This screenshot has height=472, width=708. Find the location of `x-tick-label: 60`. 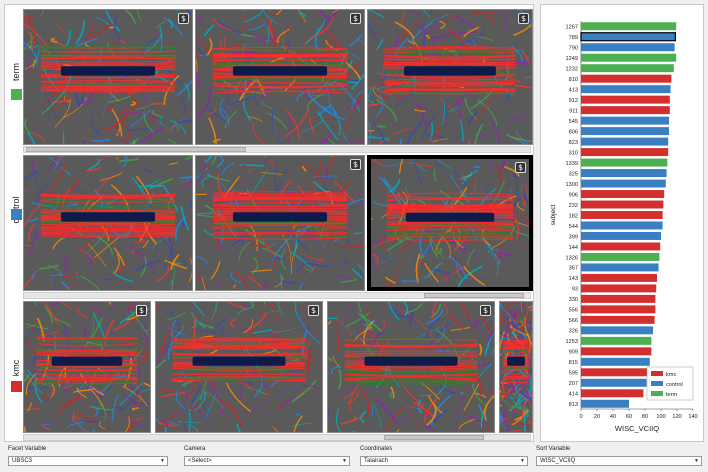

x-tick-label: 60 is located at coordinates (629, 417).